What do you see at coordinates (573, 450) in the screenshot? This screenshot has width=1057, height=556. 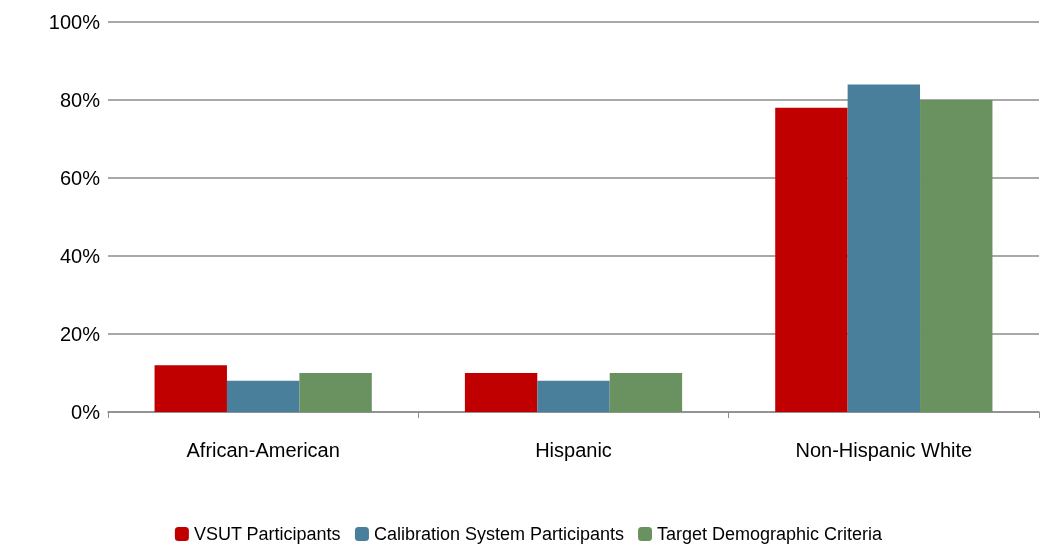 I see `x-tick-label: Hispanic` at bounding box center [573, 450].